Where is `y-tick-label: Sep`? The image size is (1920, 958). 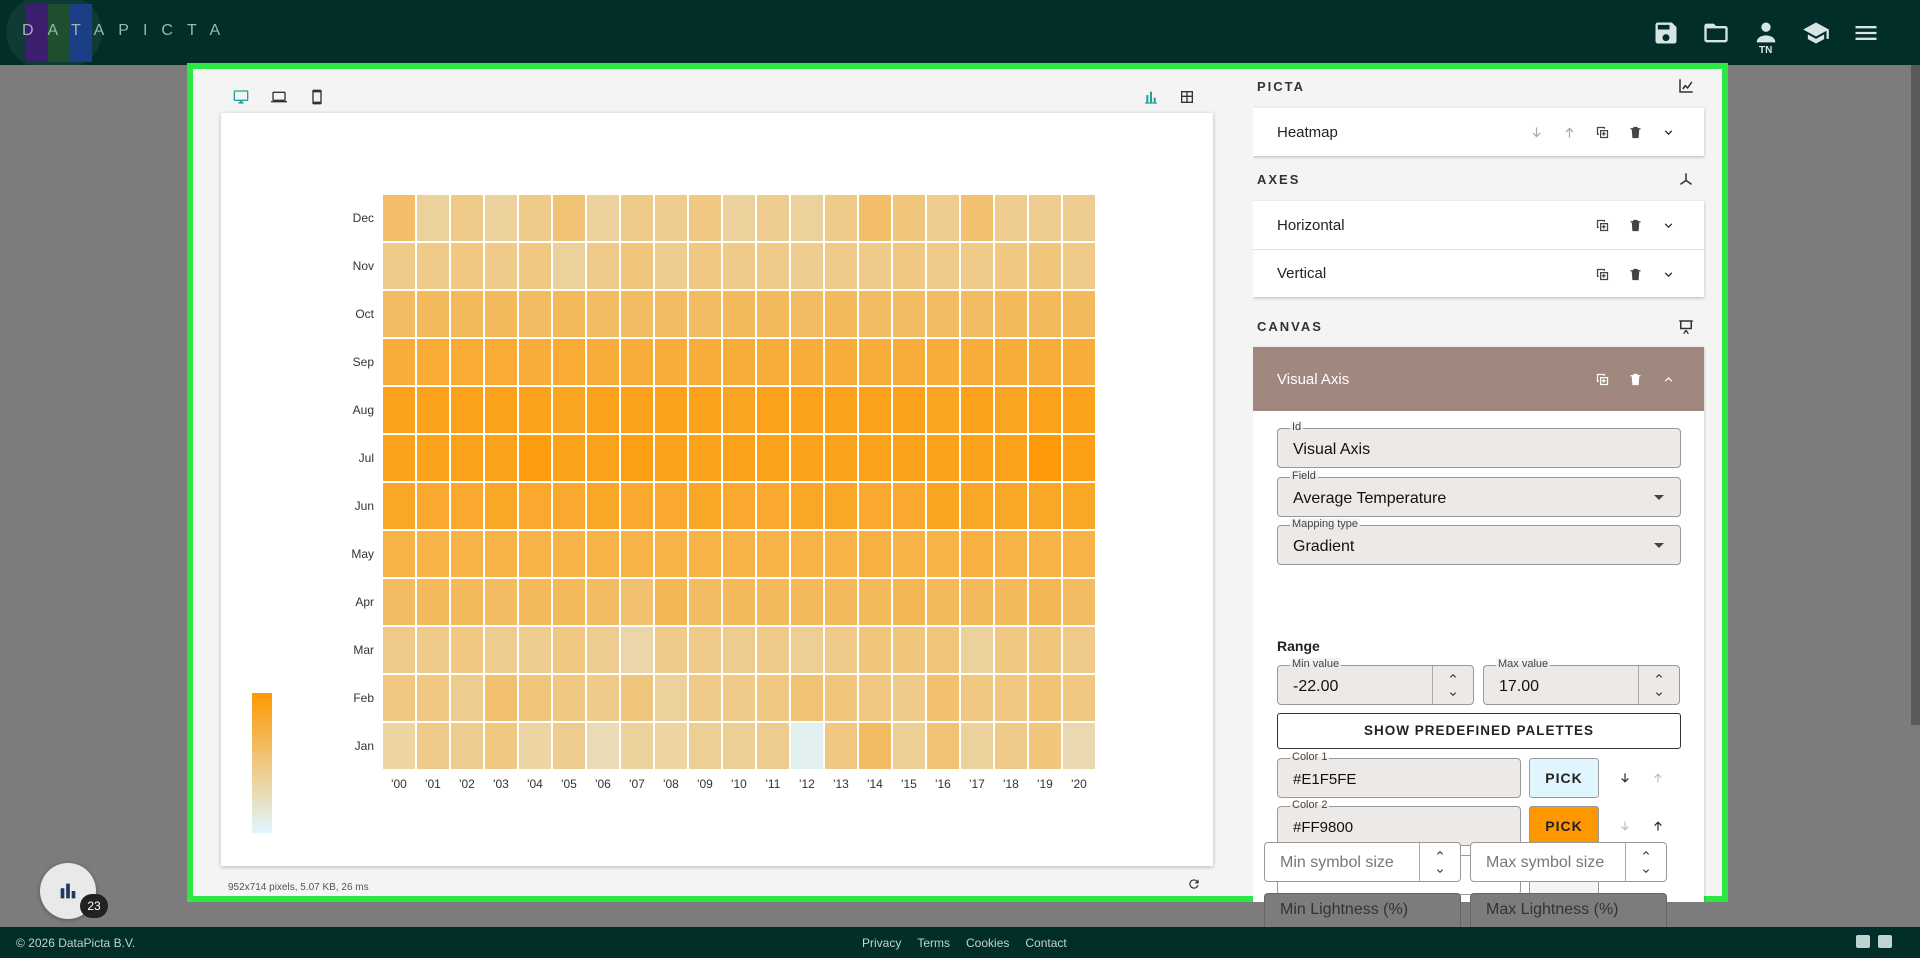
y-tick-label: Sep is located at coordinates (364, 362).